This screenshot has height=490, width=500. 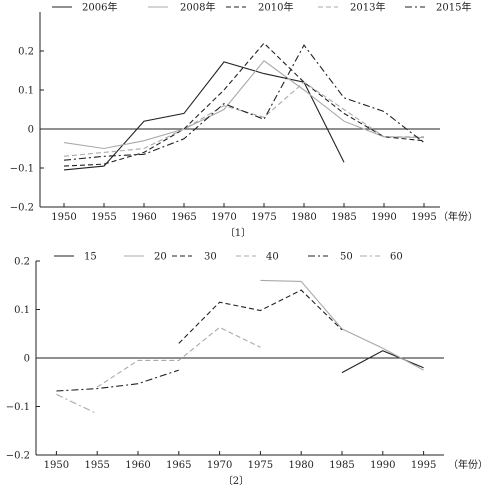 What do you see at coordinates (396, 257) in the screenshot?
I see `legend-label: 60` at bounding box center [396, 257].